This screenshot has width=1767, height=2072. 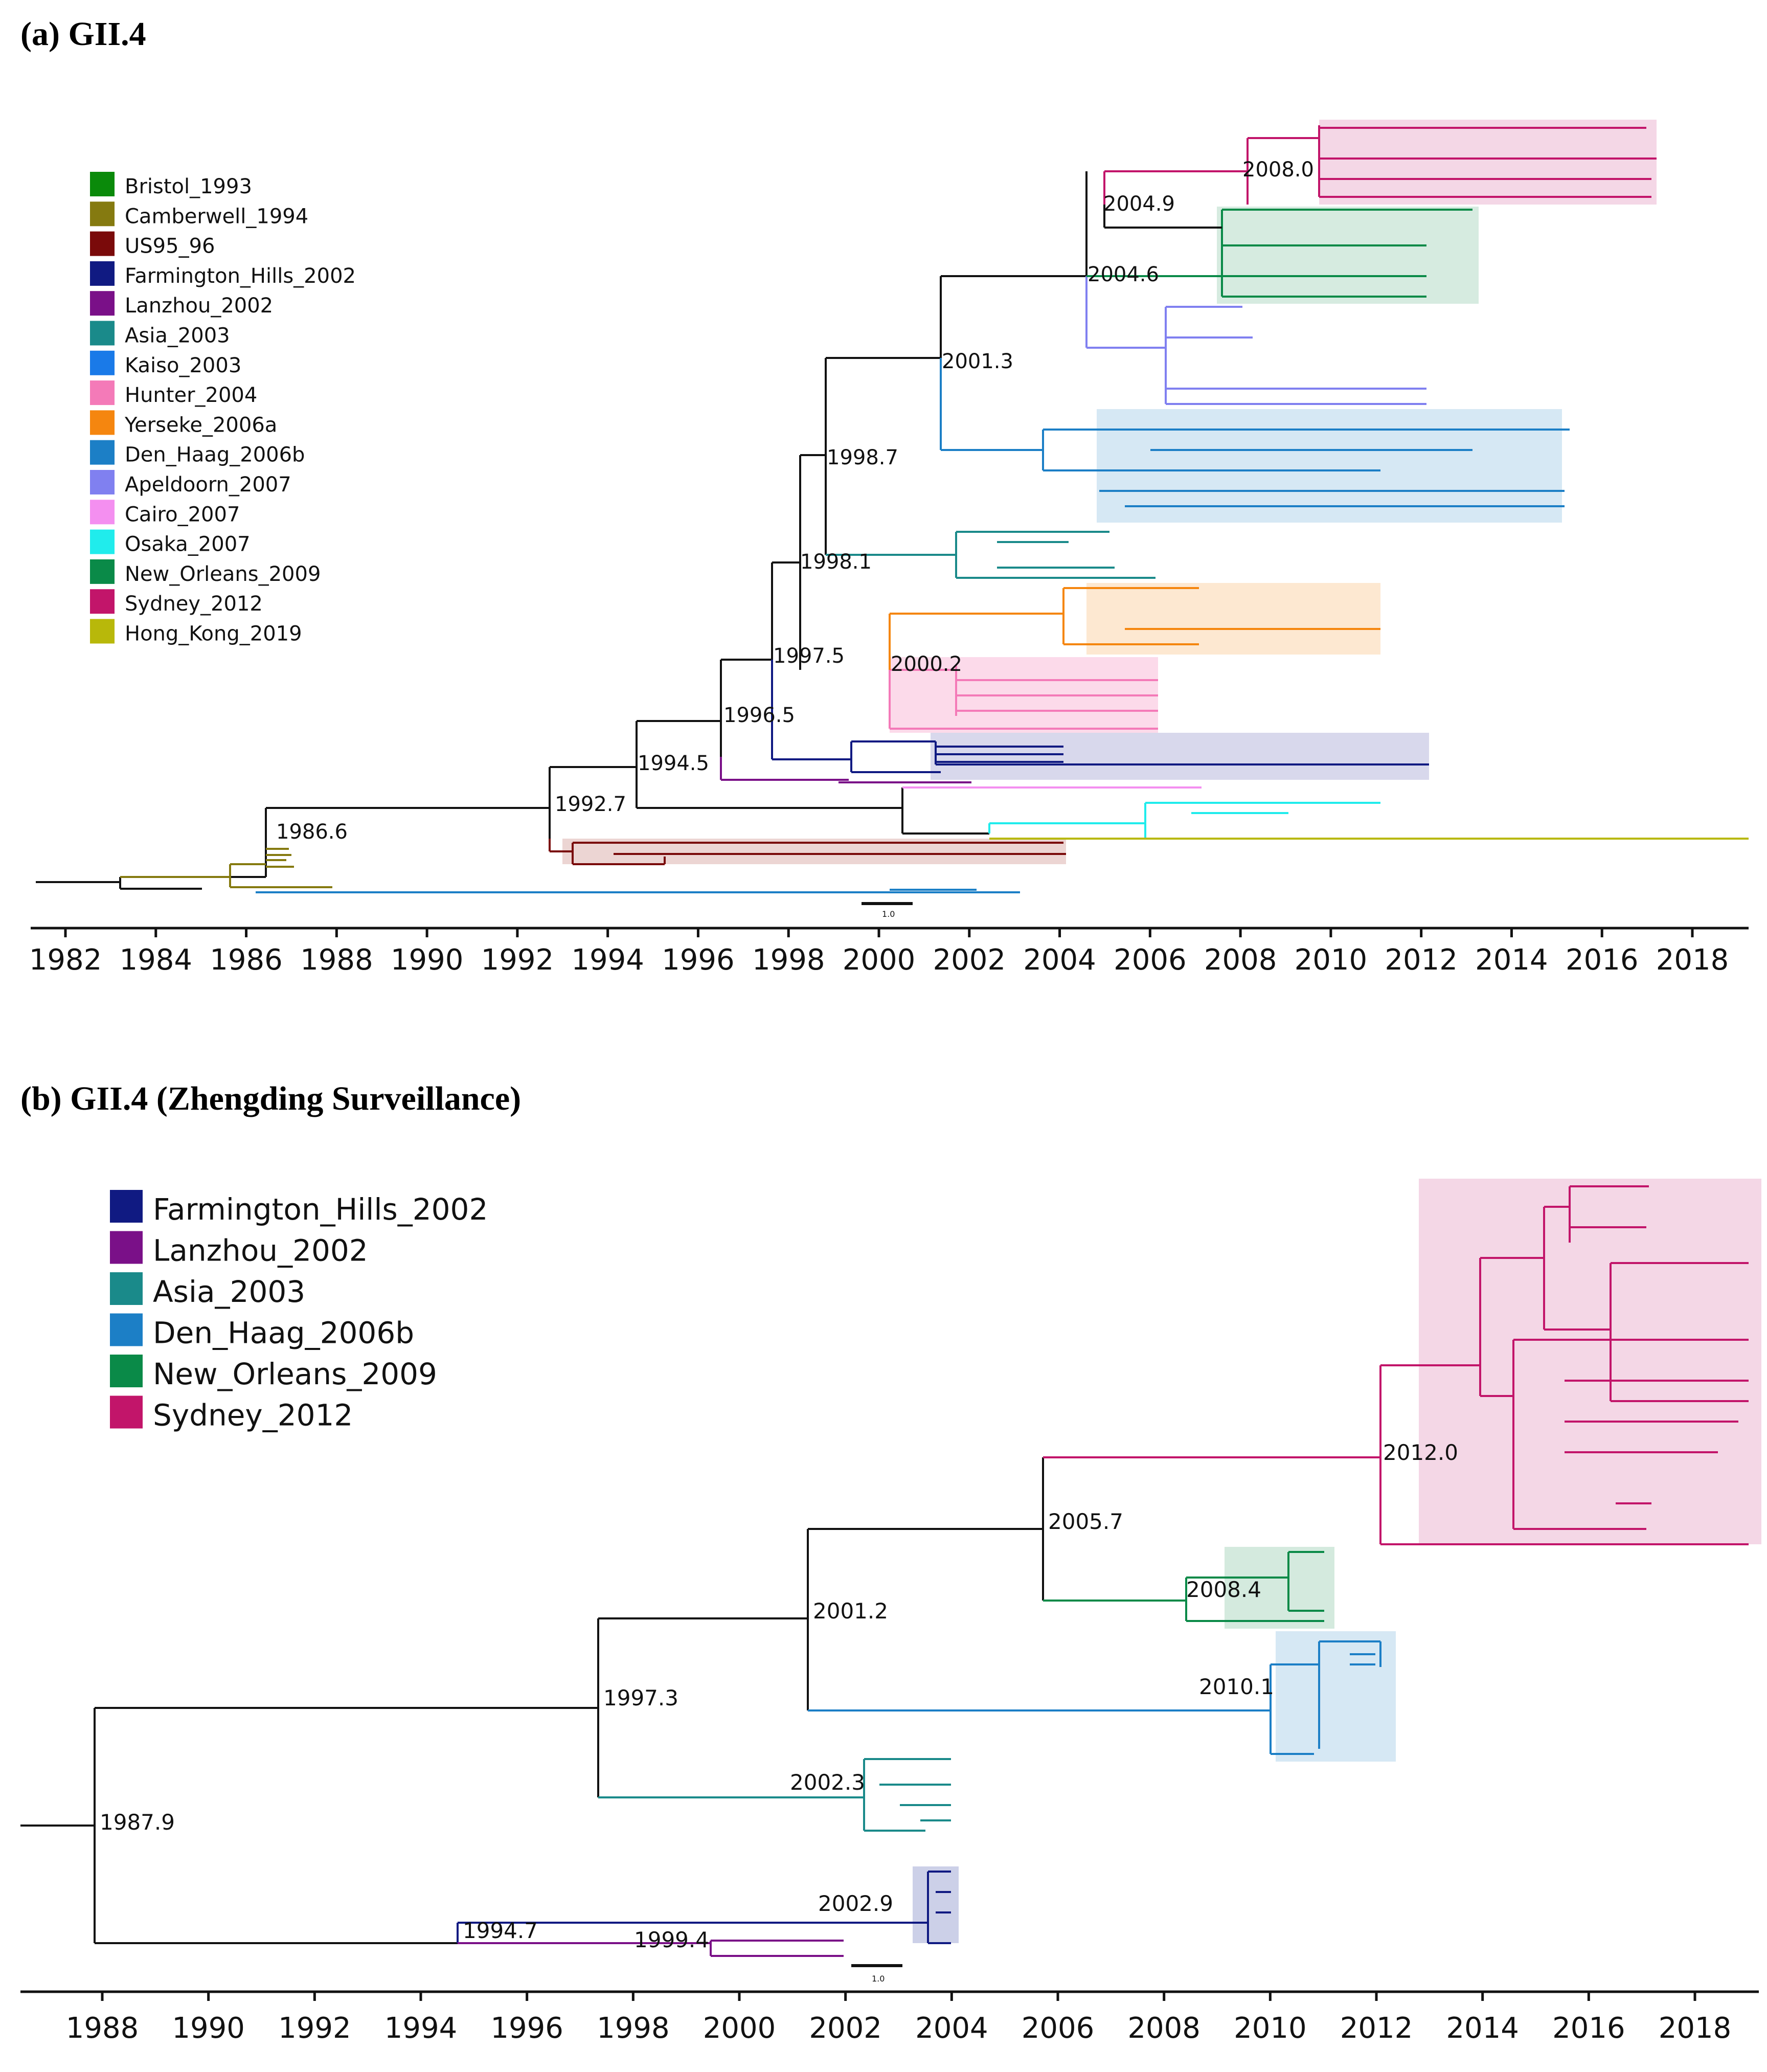 What do you see at coordinates (183, 366) in the screenshot?
I see `legend-label: Kaiso_2003` at bounding box center [183, 366].